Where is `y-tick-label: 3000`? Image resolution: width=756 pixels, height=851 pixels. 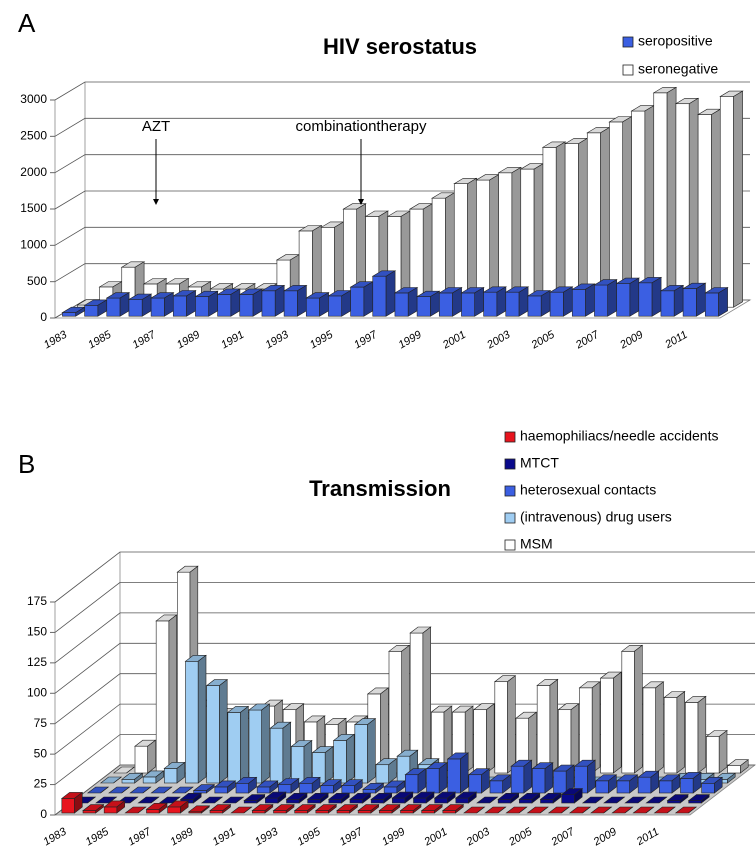
y-tick-label: 3000 is located at coordinates (33, 99).